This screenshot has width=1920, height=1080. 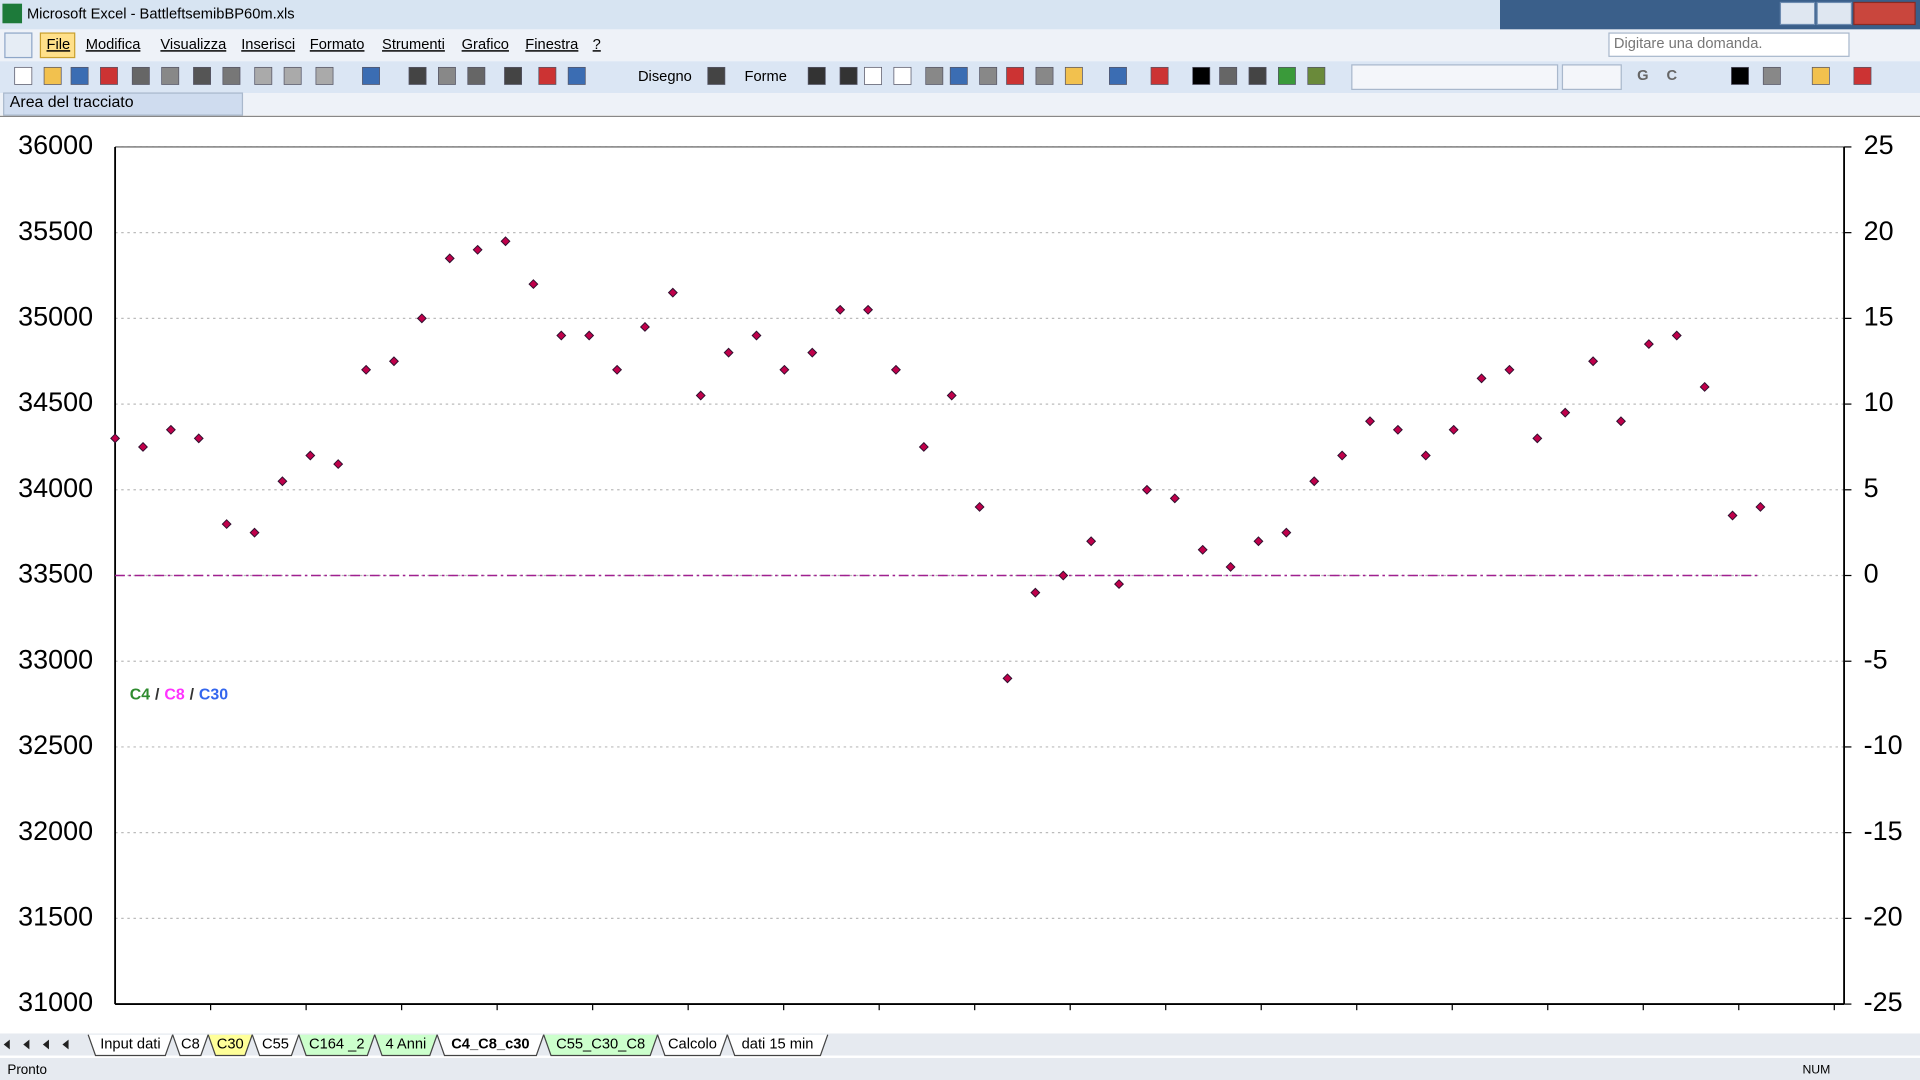 What do you see at coordinates (1834, 13) in the screenshot?
I see `maximize-button` at bounding box center [1834, 13].